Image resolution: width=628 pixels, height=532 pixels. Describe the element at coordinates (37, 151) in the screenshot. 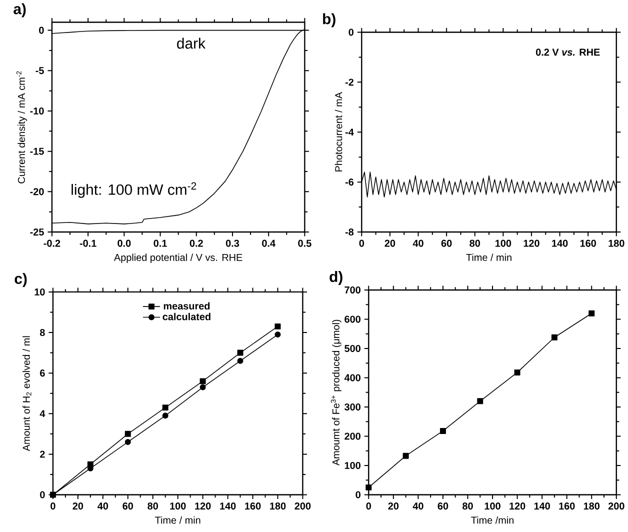

I see `y-tick-label: -15` at that location.